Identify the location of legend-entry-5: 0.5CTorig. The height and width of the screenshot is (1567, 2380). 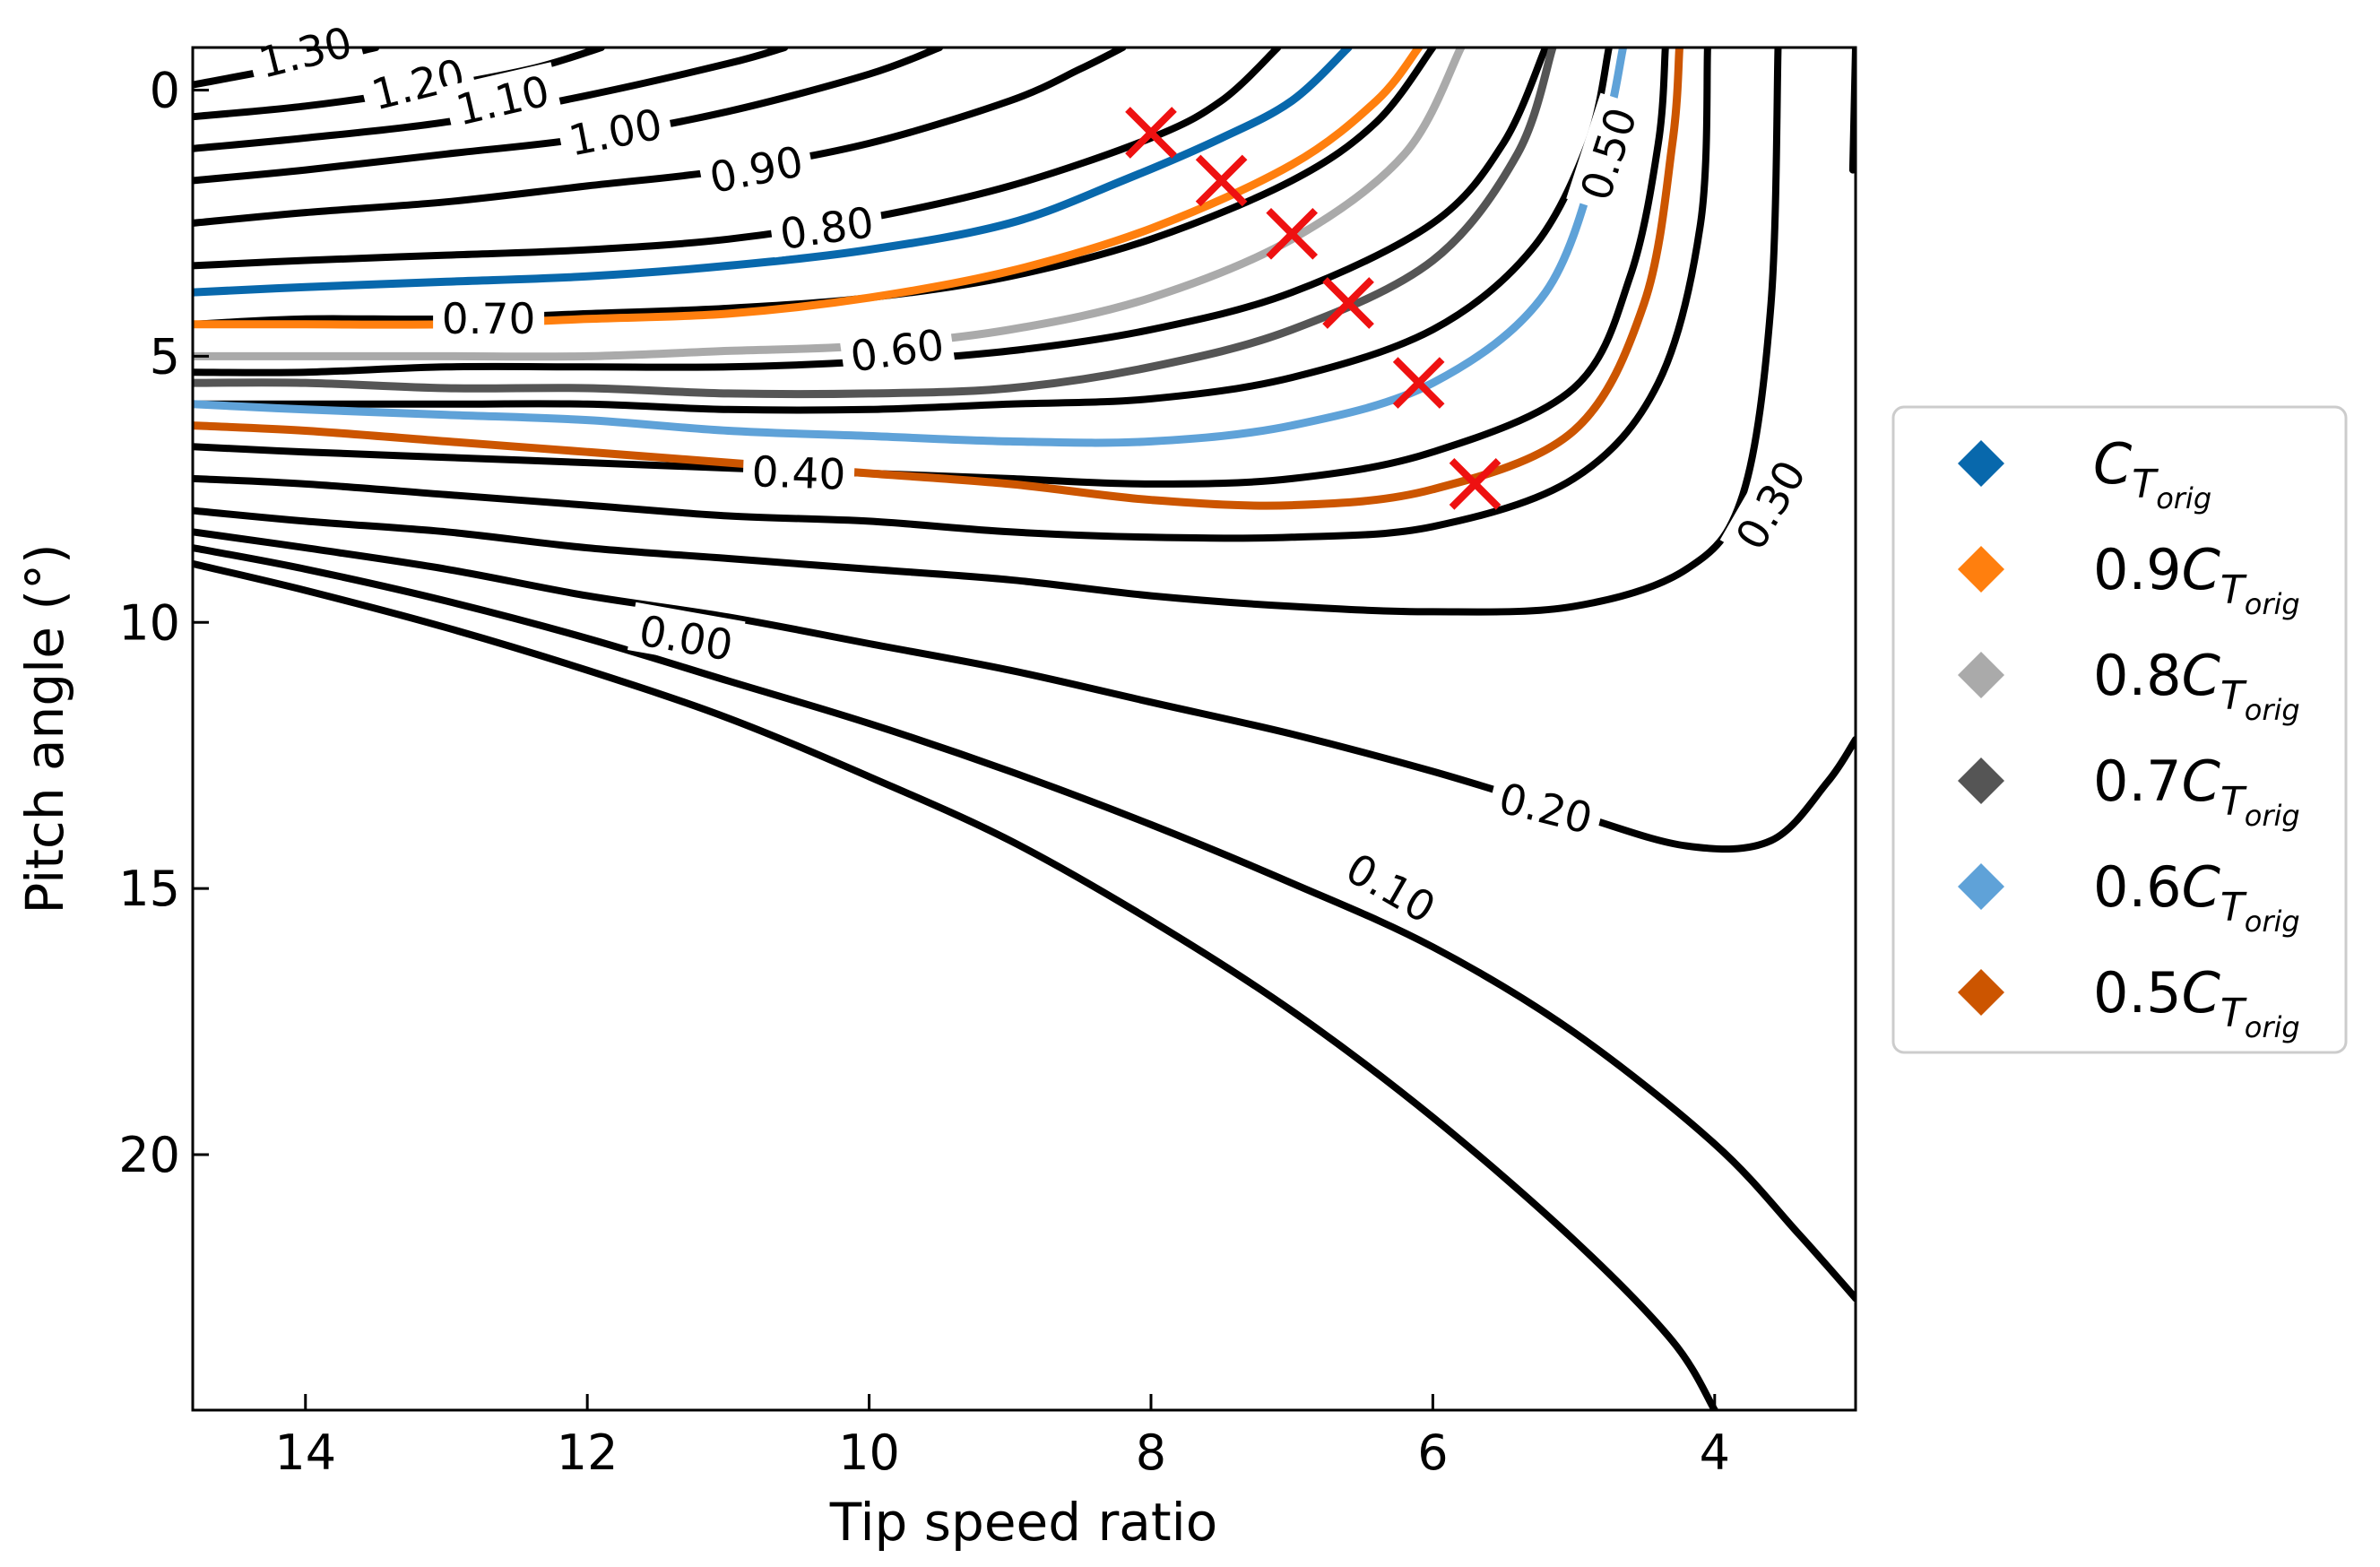
(2196, 1002).